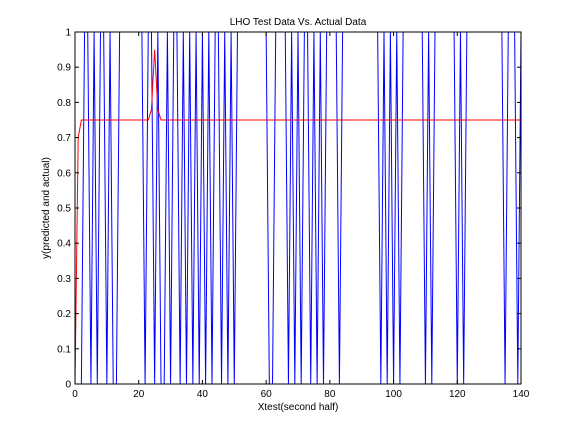  I want to click on y-tick-label: 0.9, so click(64, 68).